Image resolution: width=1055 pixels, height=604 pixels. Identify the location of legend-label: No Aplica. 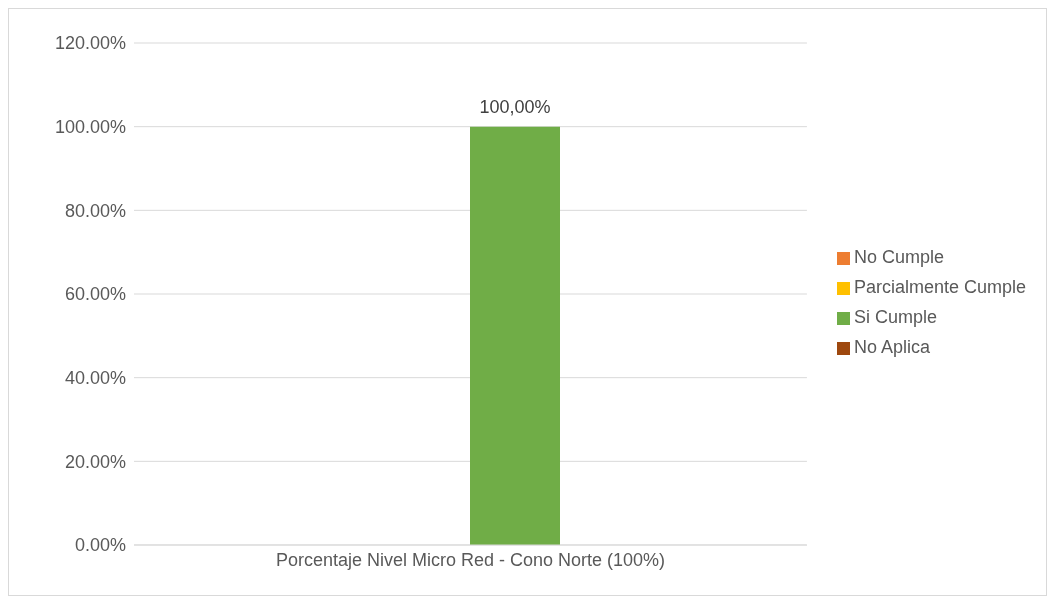
(891, 347).